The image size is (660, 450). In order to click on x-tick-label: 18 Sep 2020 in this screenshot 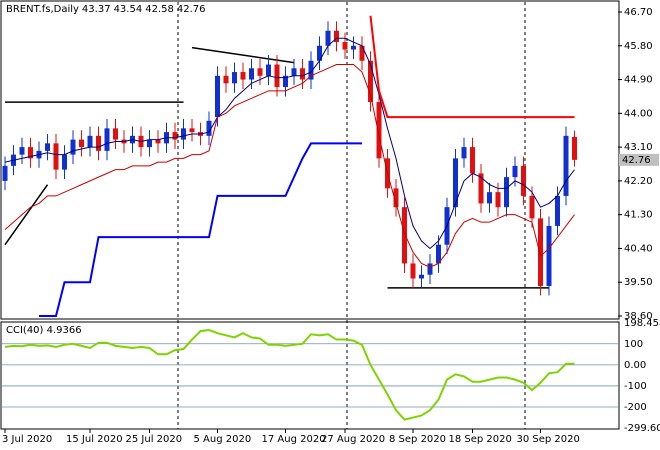, I will do `click(480, 439)`.